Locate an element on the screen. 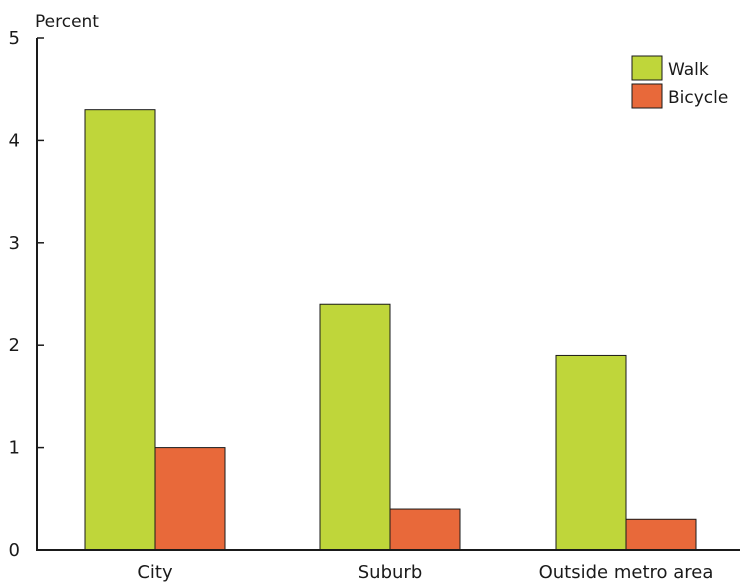 Image resolution: width=740 pixels, height=582 pixels. bar-bicycle-outside-metro-area is located at coordinates (661, 534).